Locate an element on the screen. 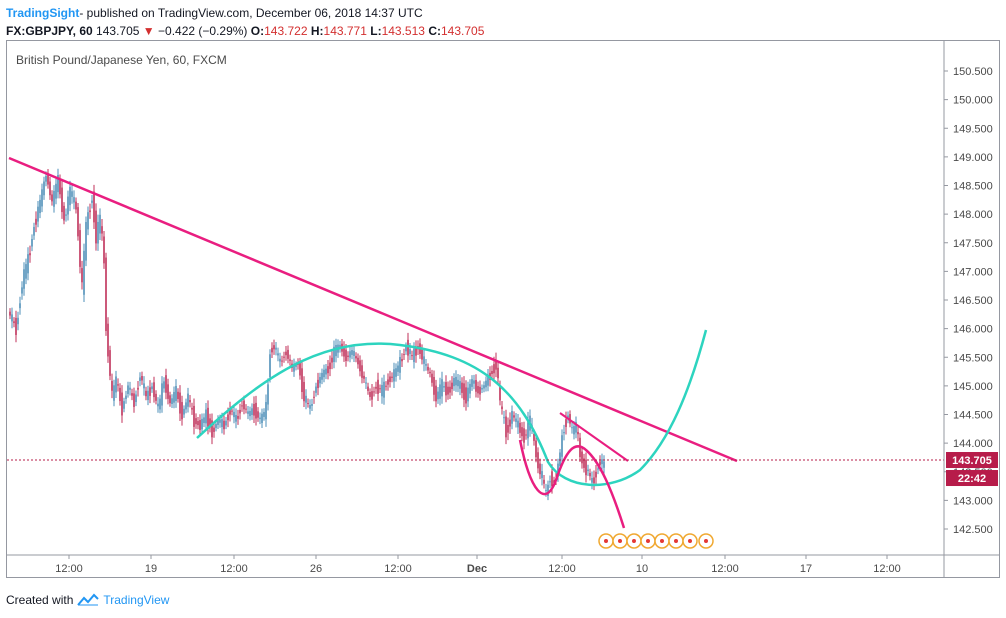  high-label: H: is located at coordinates (317, 31).